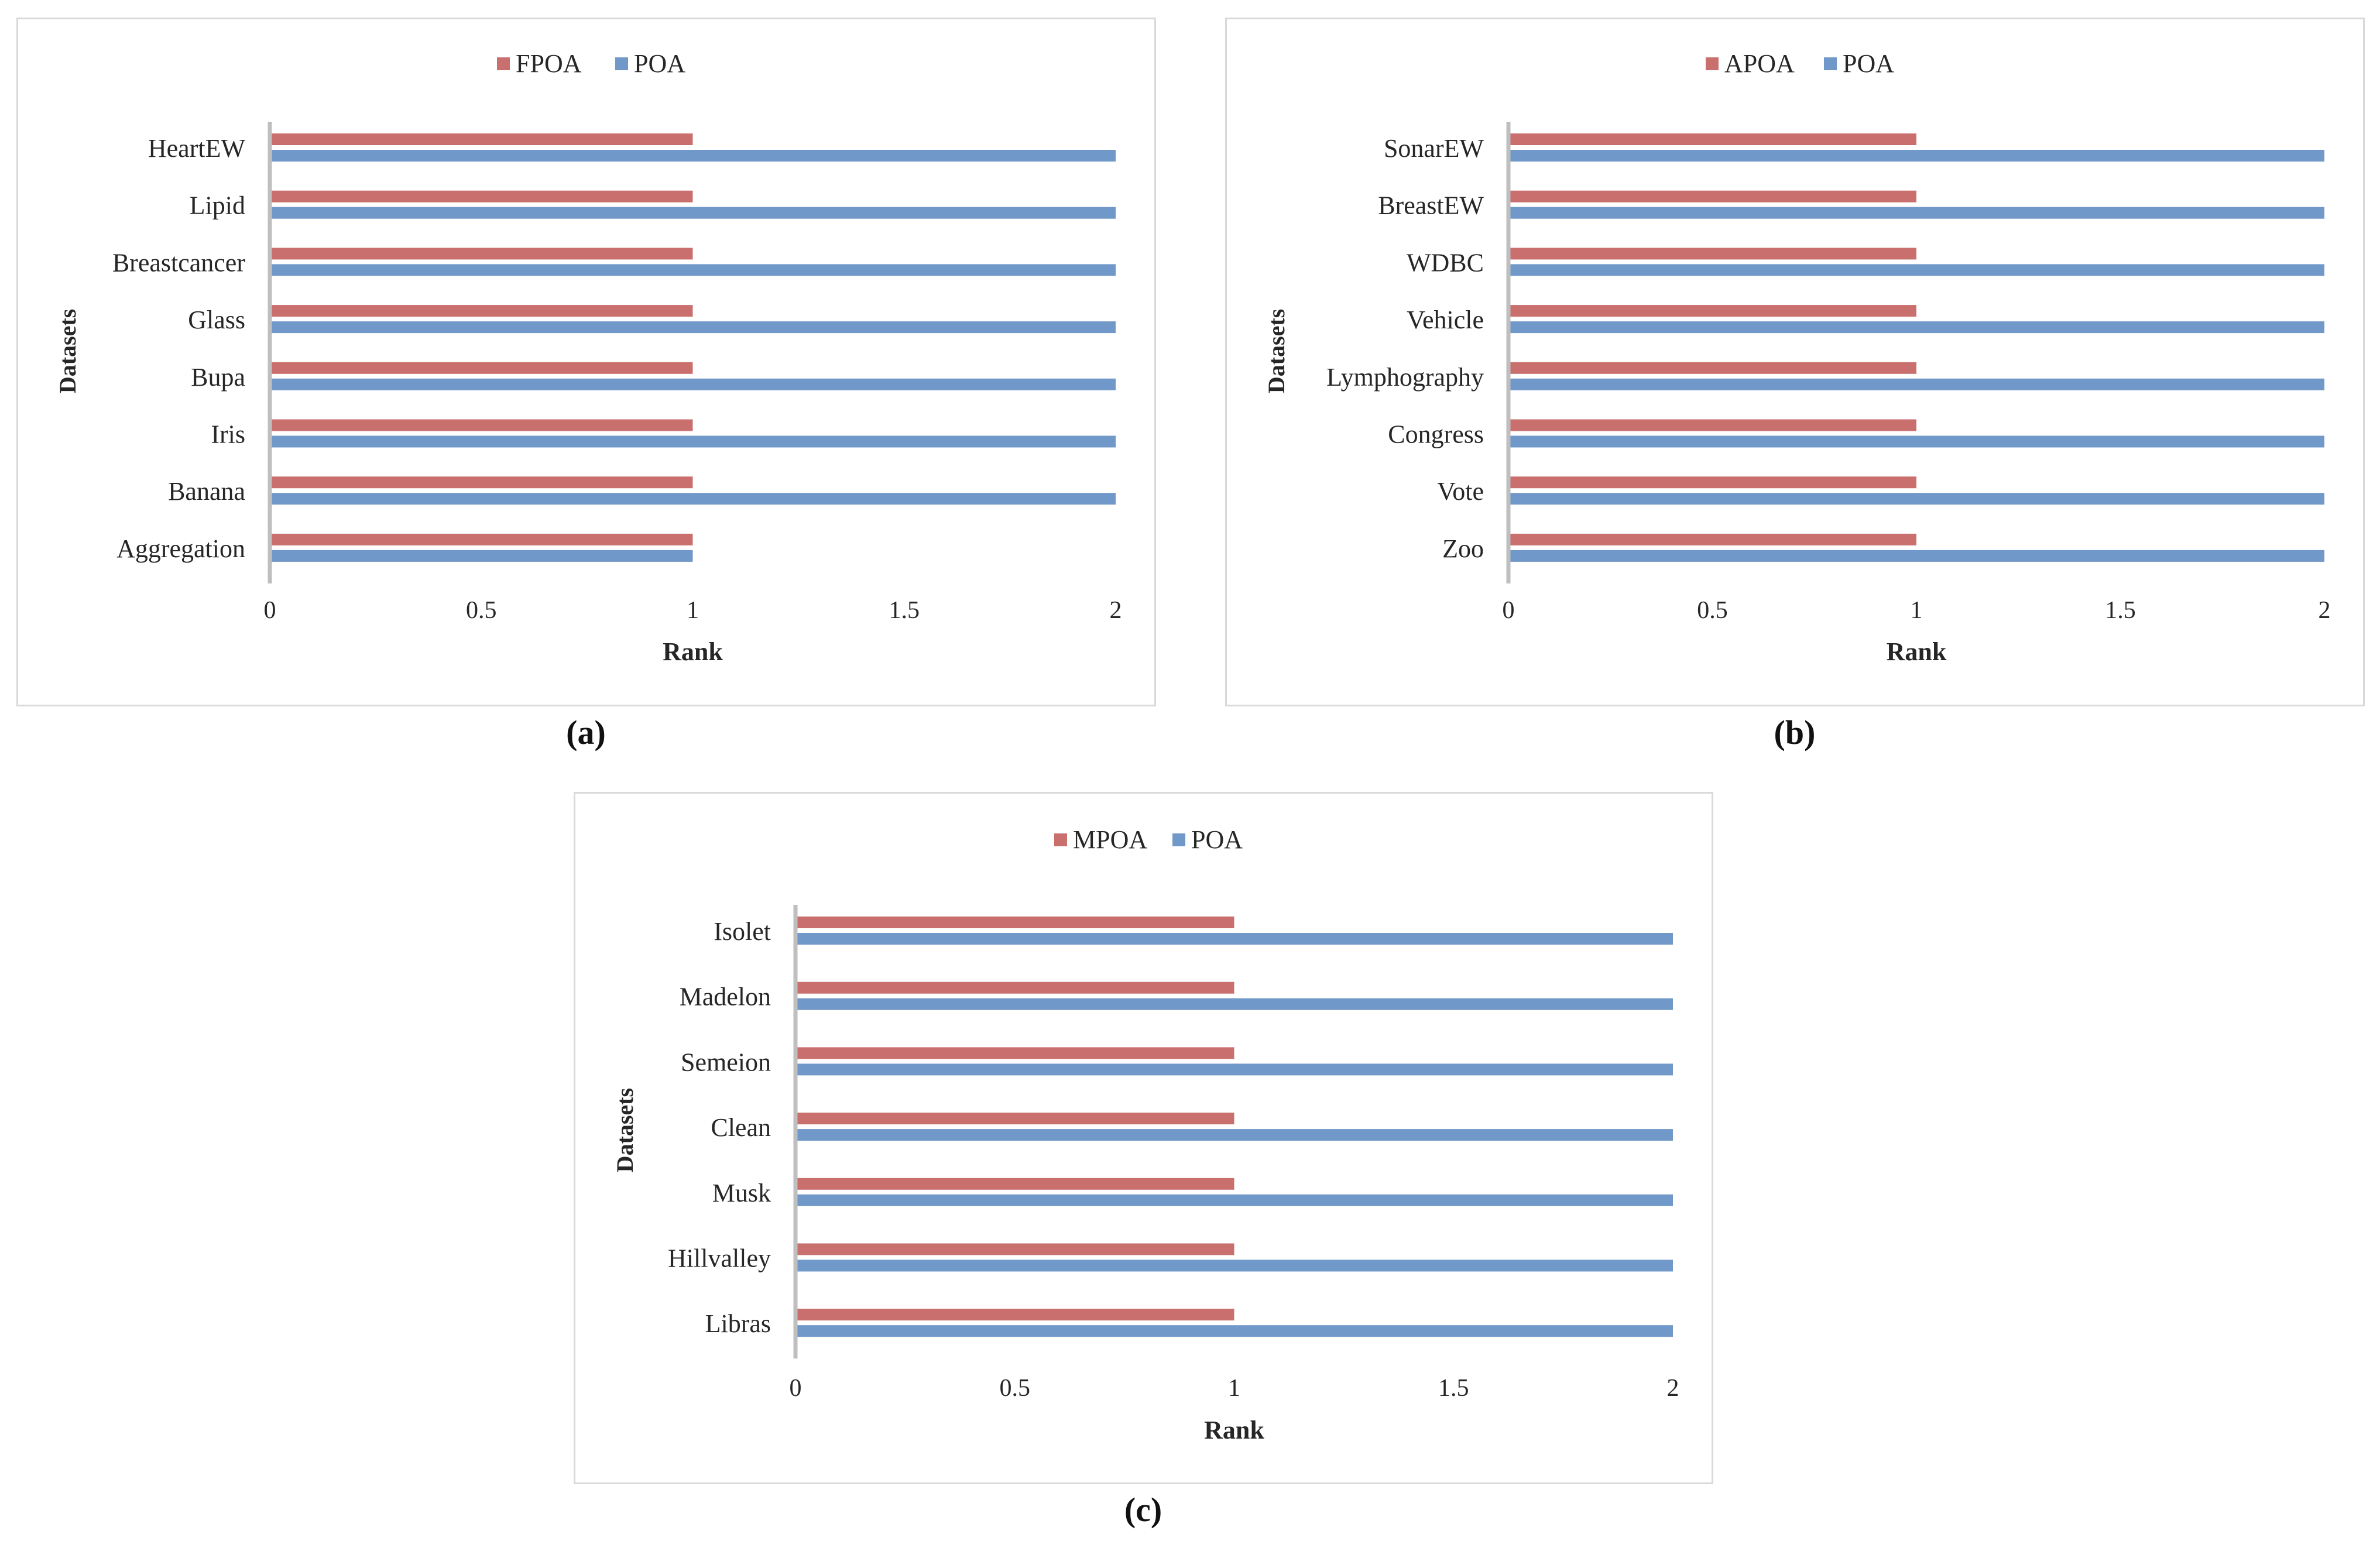 This screenshot has width=2380, height=1541. I want to click on bar-apoa-sonarew, so click(1712, 139).